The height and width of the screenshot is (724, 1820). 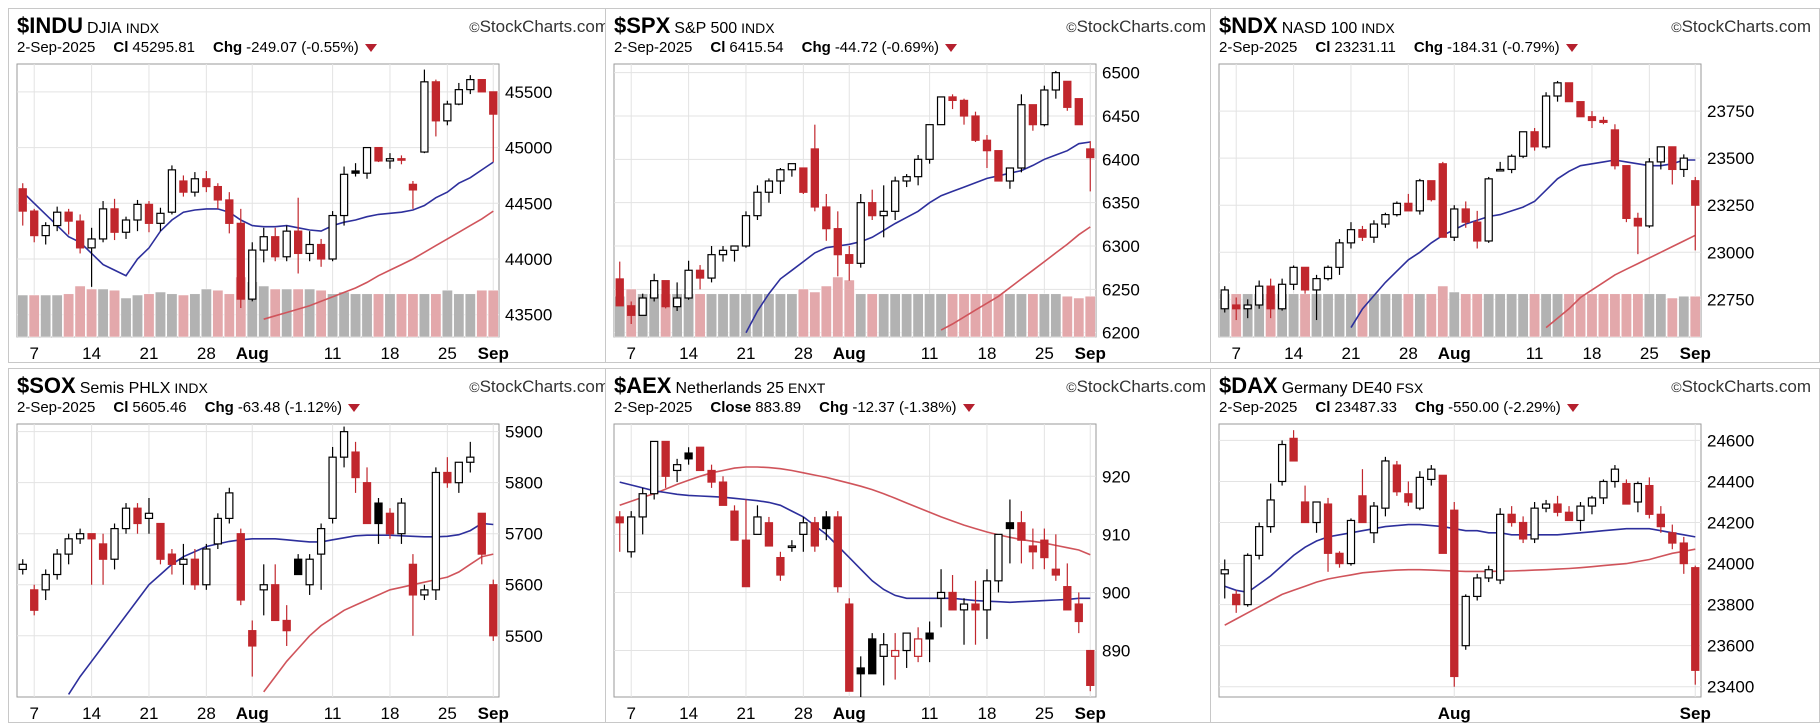 What do you see at coordinates (1121, 159) in the screenshot?
I see `y-tick-label: 6400` at bounding box center [1121, 159].